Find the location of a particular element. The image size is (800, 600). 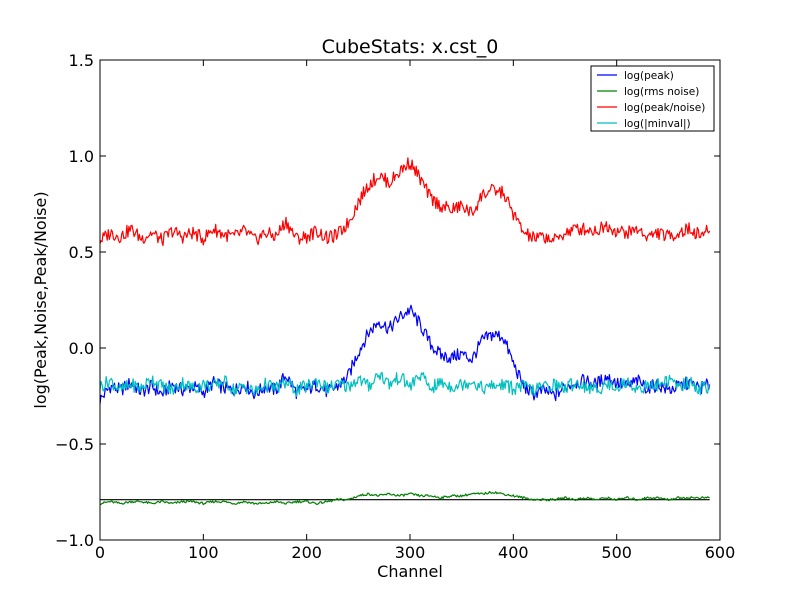

chart-title: CubeStats: x.cst_0 is located at coordinates (410, 47).